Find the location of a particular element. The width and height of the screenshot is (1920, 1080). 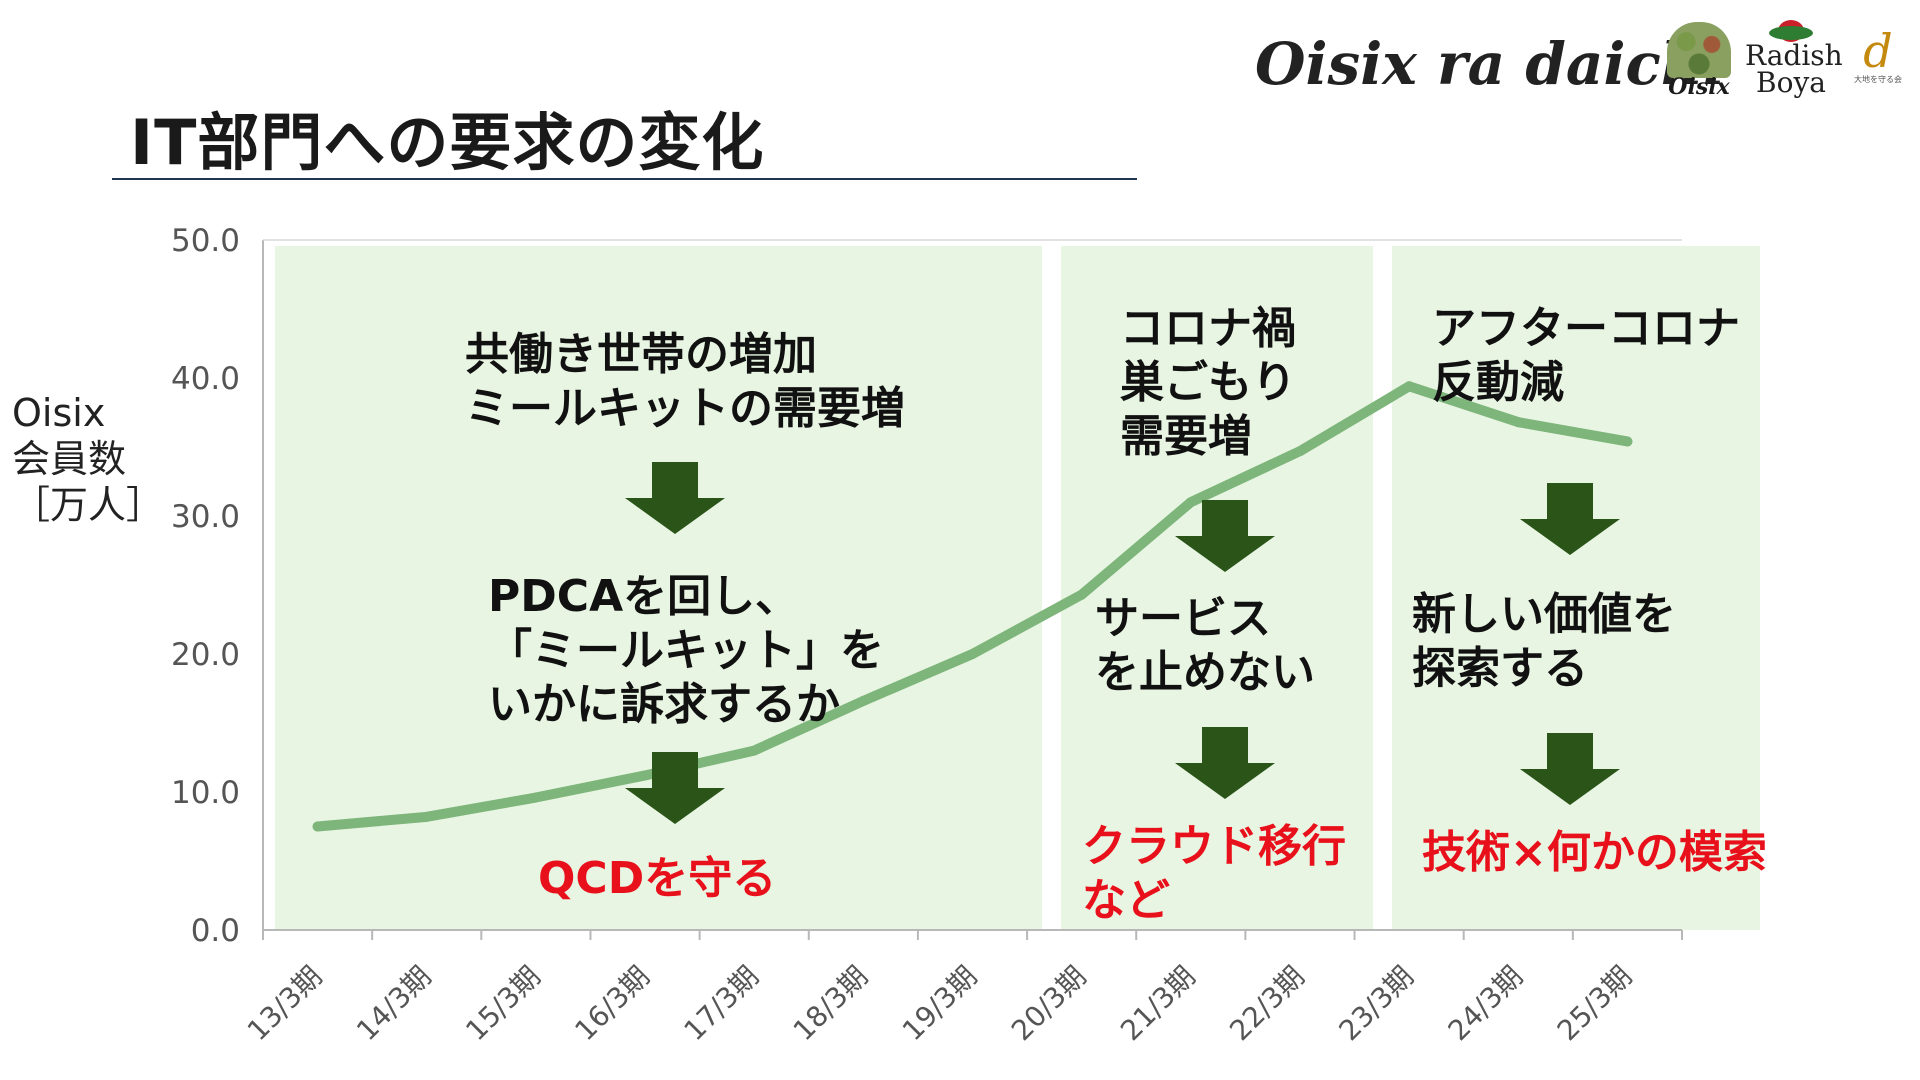

daichi-icon: d 大地を守る会 is located at coordinates (1878, 56).